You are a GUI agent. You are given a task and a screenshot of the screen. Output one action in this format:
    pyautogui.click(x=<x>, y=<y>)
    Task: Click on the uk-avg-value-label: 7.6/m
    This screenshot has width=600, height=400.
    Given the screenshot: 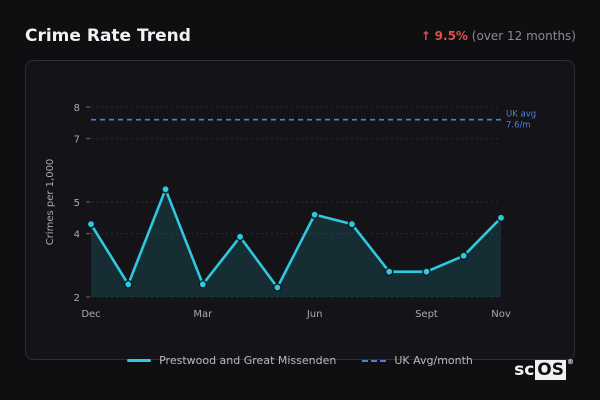 What is the action you would take?
    pyautogui.click(x=518, y=126)
    